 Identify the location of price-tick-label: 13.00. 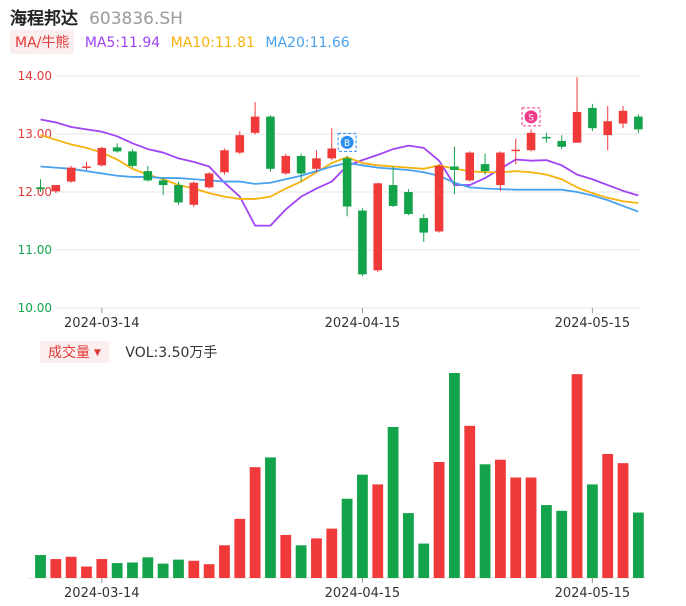
(35, 134).